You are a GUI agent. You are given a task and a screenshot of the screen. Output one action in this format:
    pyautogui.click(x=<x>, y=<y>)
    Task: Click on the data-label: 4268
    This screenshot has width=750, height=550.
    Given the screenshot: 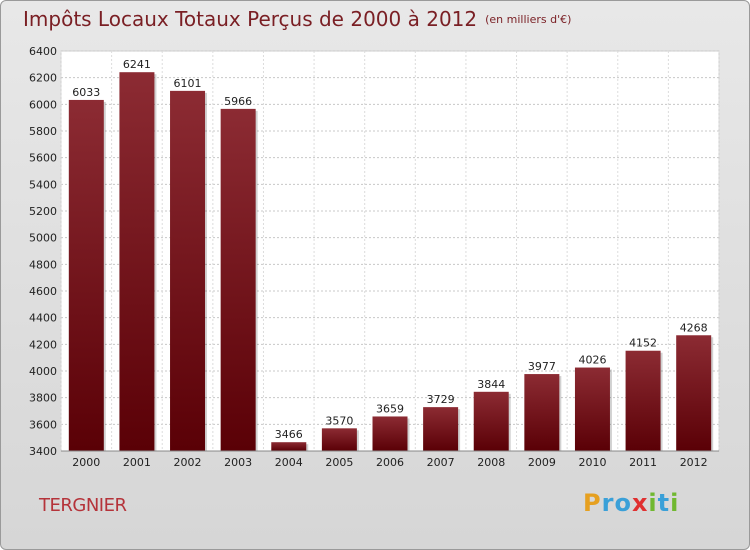 What is the action you would take?
    pyautogui.click(x=694, y=327)
    